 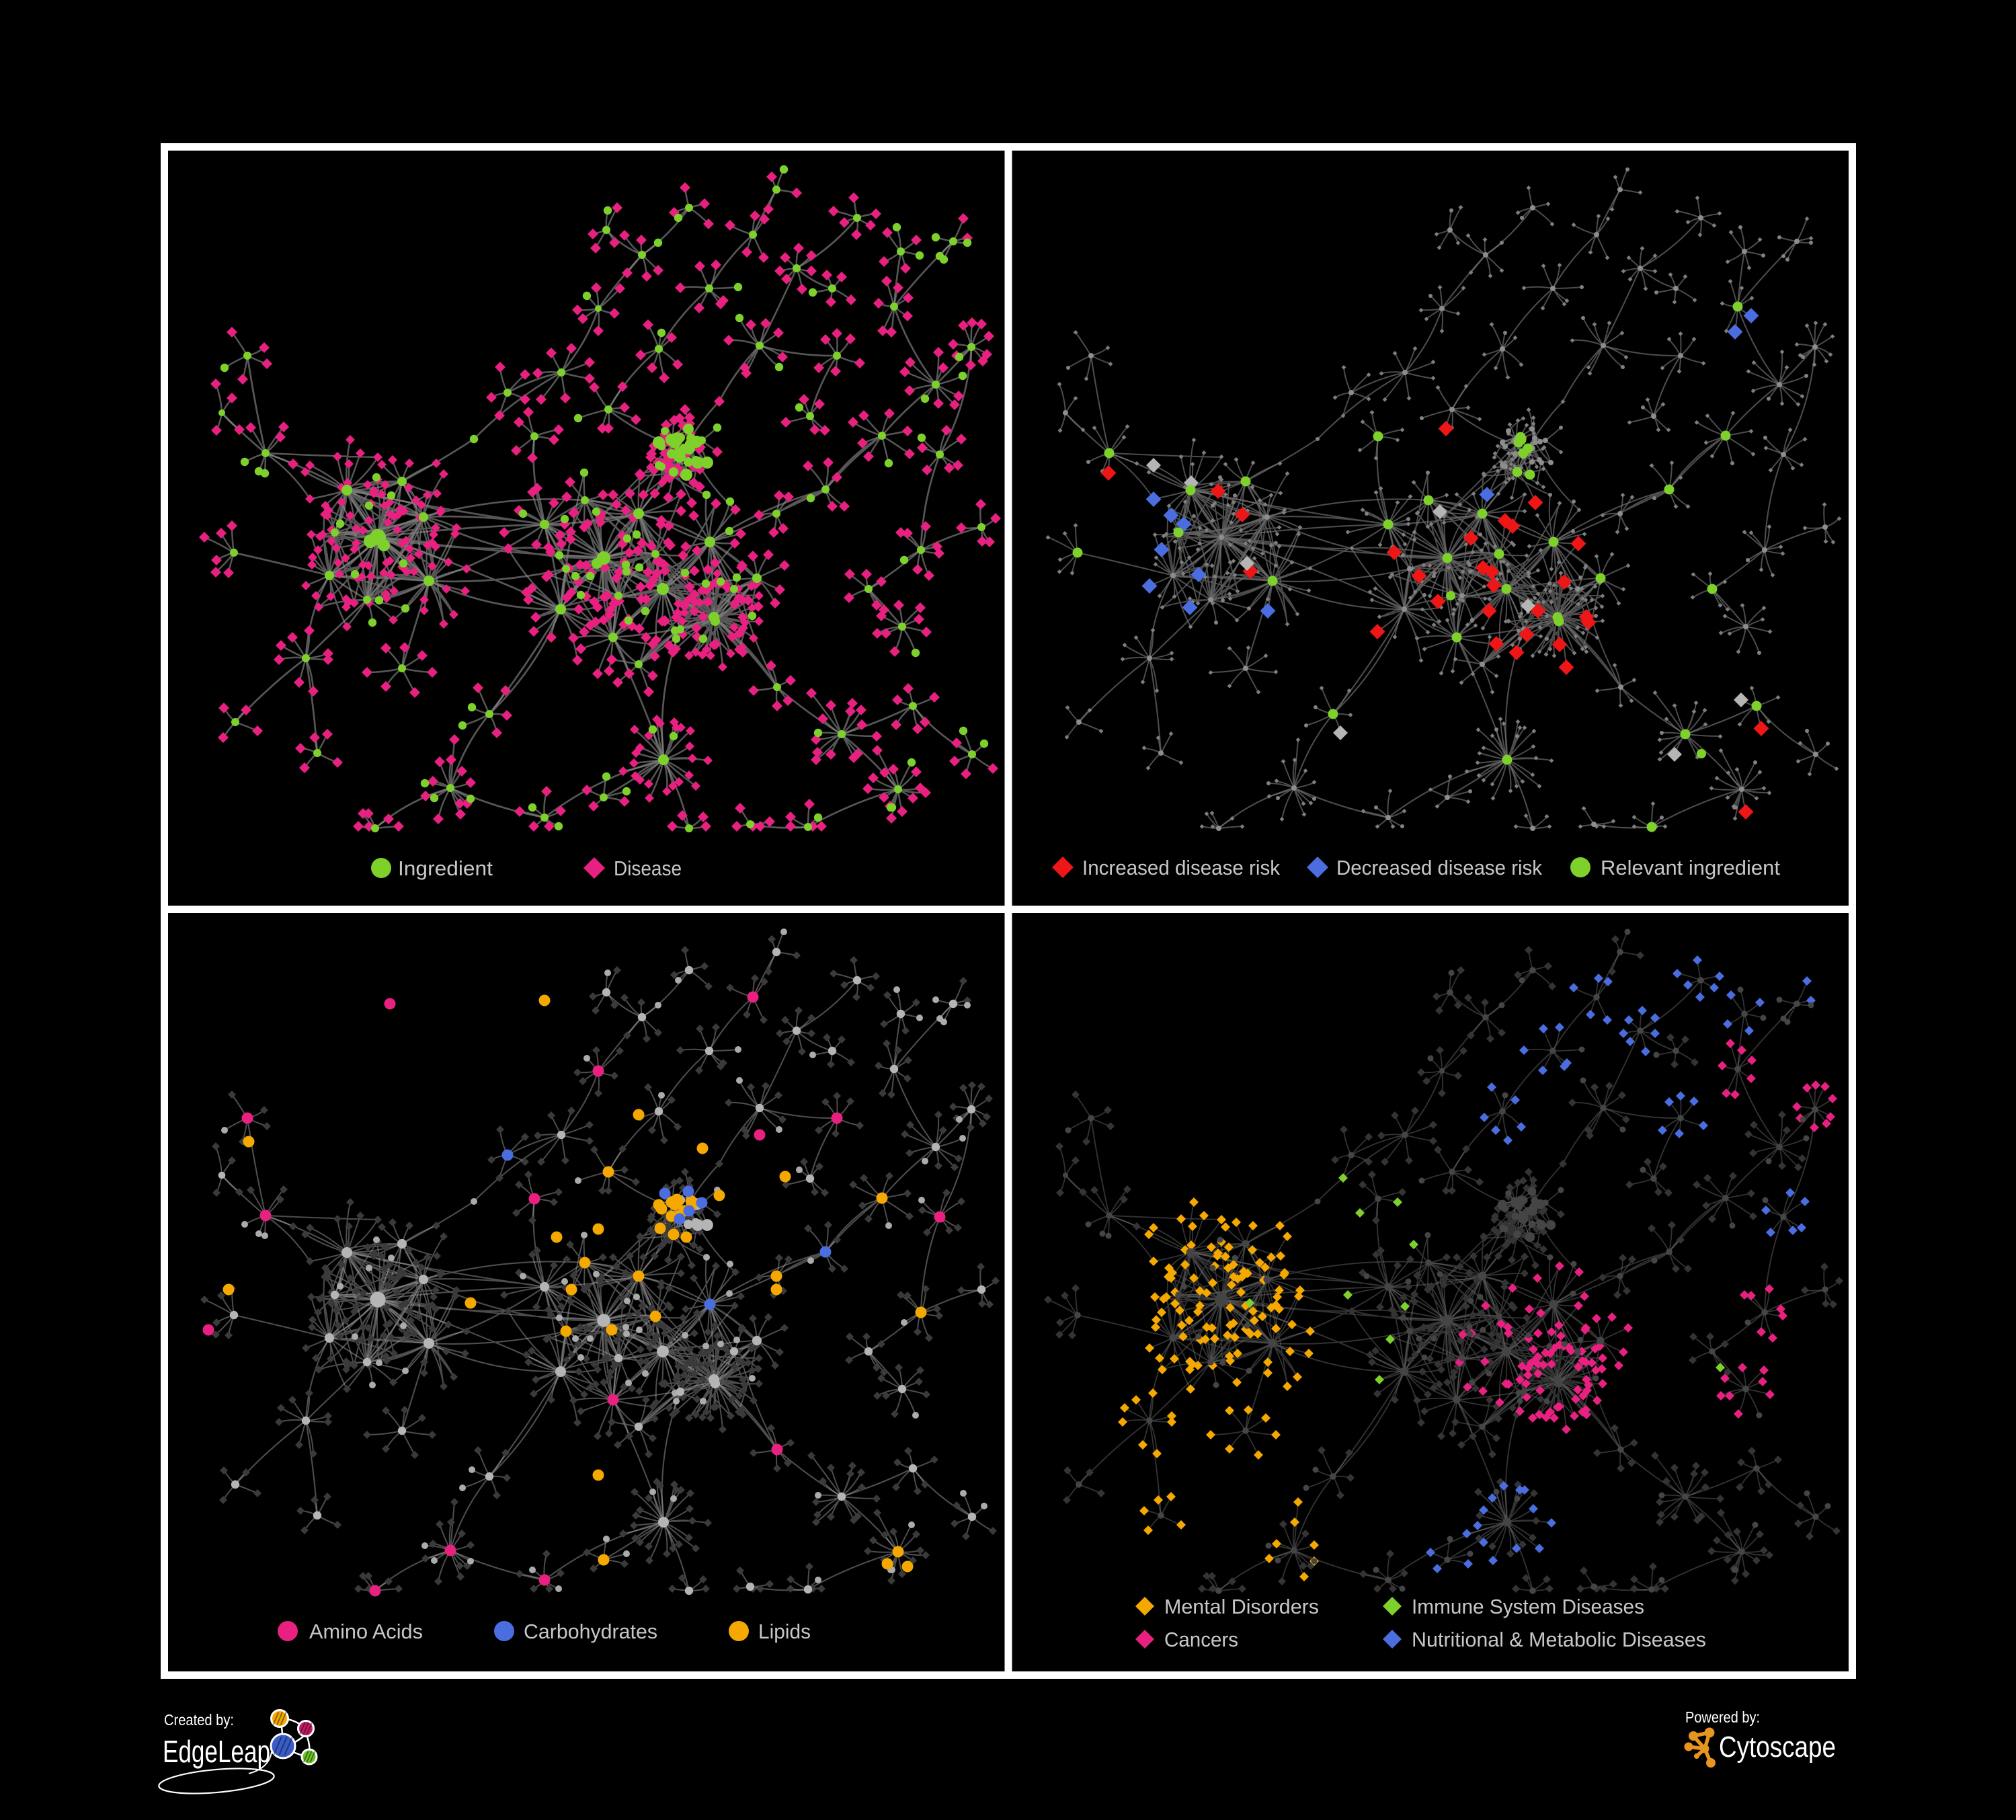 I want to click on svg-text: Lipids, so click(x=784, y=1631).